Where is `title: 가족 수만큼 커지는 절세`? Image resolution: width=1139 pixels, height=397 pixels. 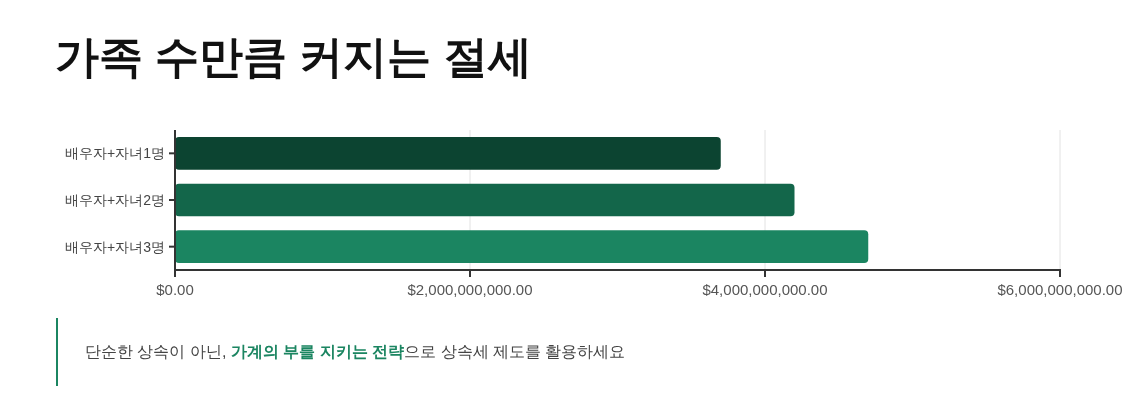
title: 가족 수만큼 커지는 절세 is located at coordinates (293, 56).